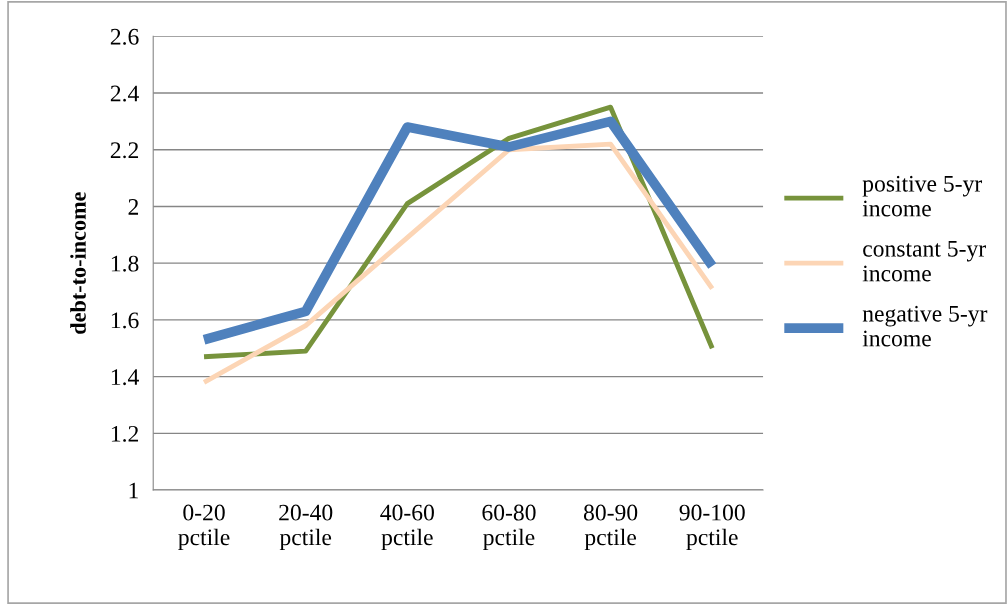 Image resolution: width=1008 pixels, height=605 pixels. Describe the element at coordinates (133, 490) in the screenshot. I see `y-tick-label: 1` at that location.